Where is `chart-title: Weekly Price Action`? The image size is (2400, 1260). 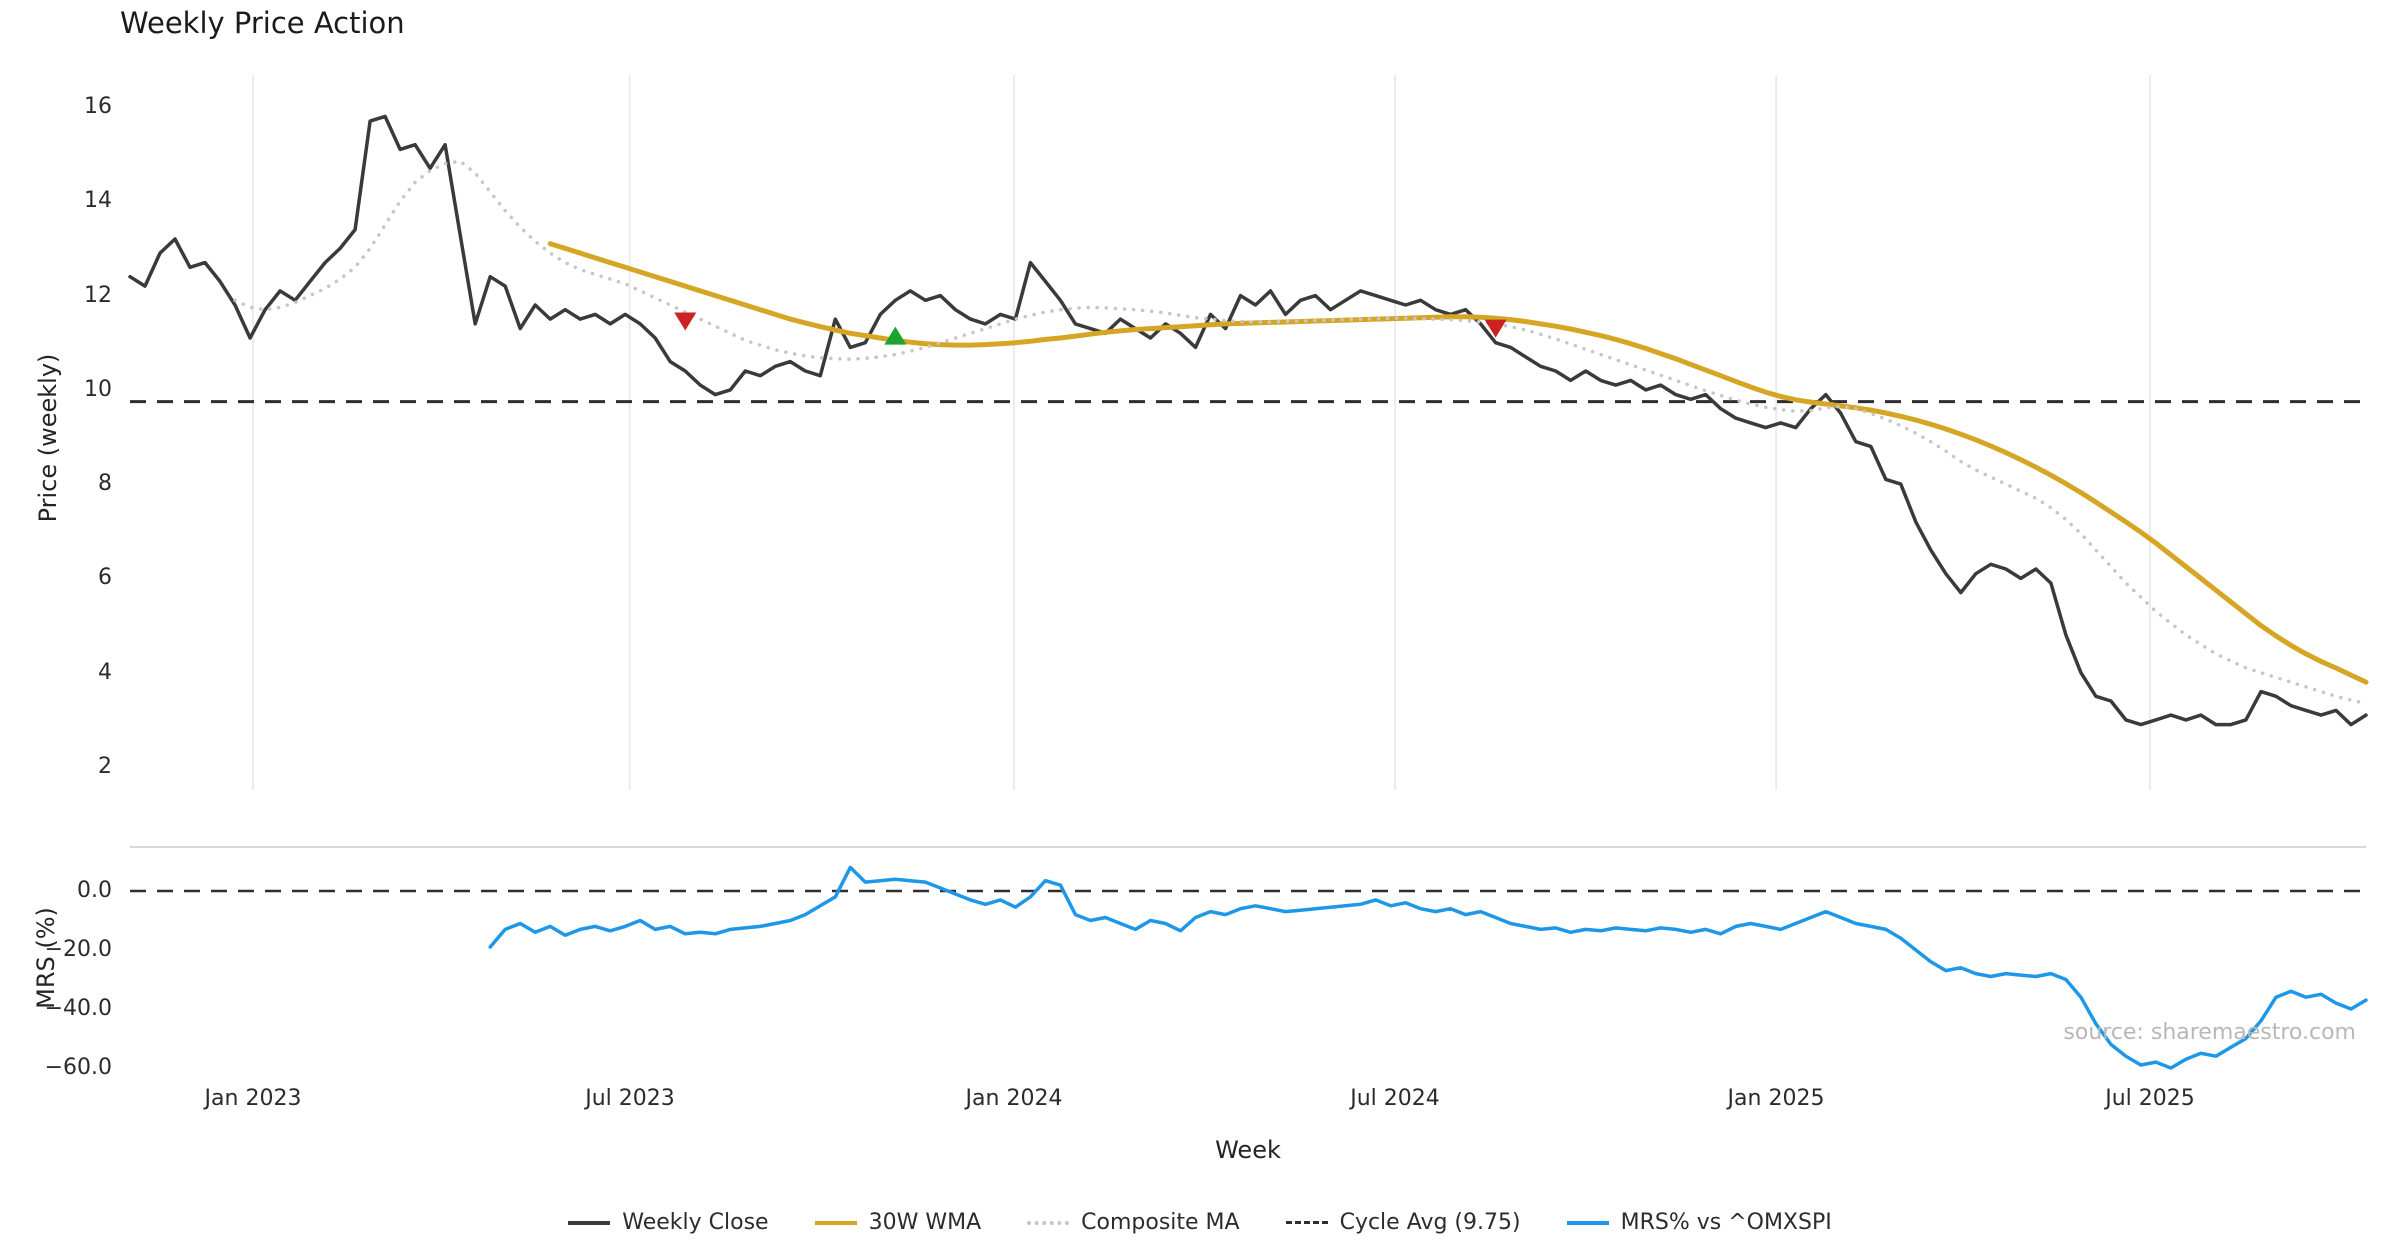 chart-title: Weekly Price Action is located at coordinates (262, 23).